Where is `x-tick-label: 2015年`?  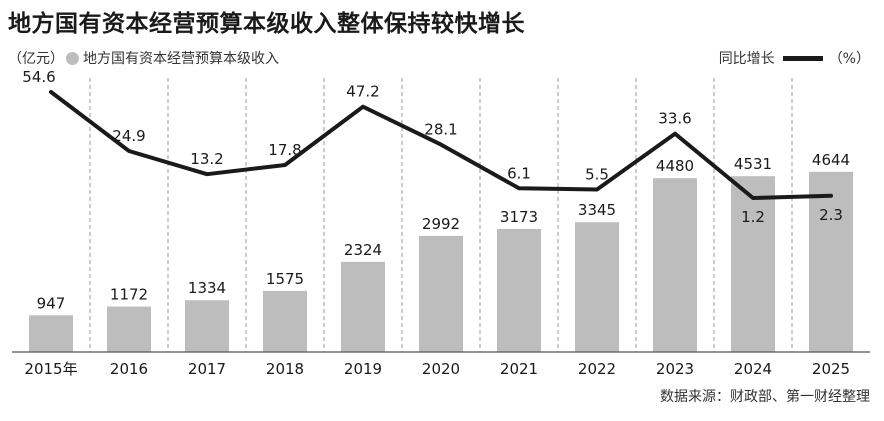 x-tick-label: 2015年 is located at coordinates (50, 369).